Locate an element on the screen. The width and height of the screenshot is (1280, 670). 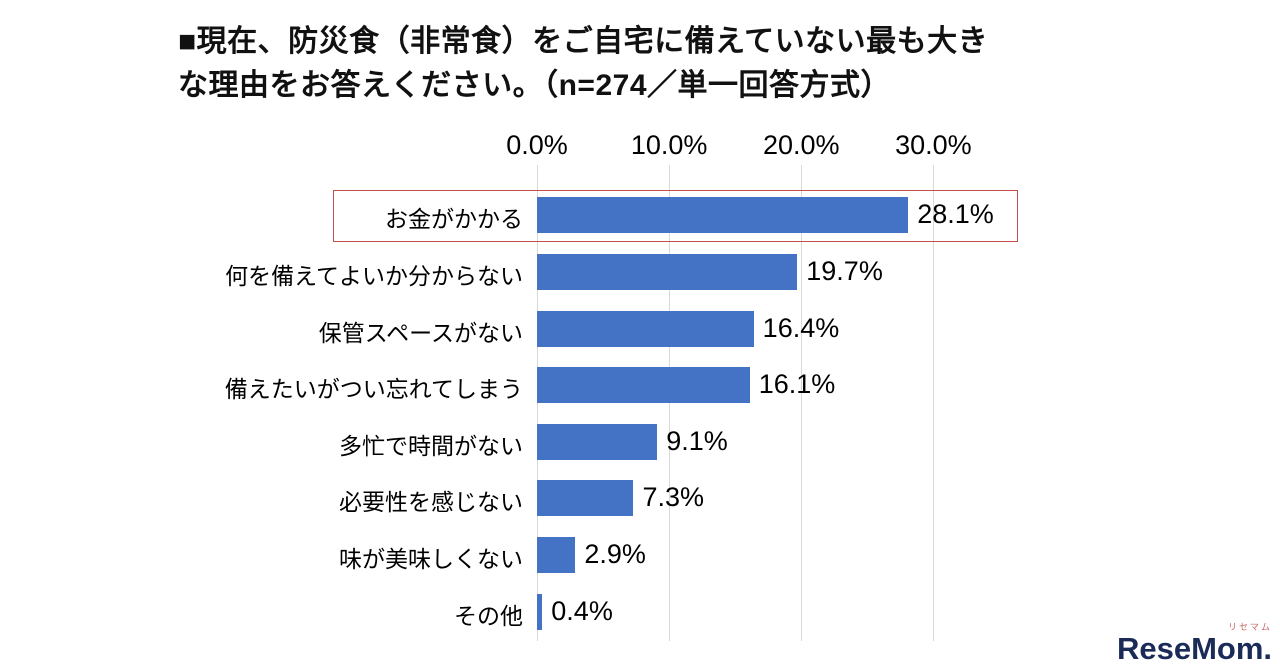
category-label: 保管スペースがない is located at coordinates (420, 332).